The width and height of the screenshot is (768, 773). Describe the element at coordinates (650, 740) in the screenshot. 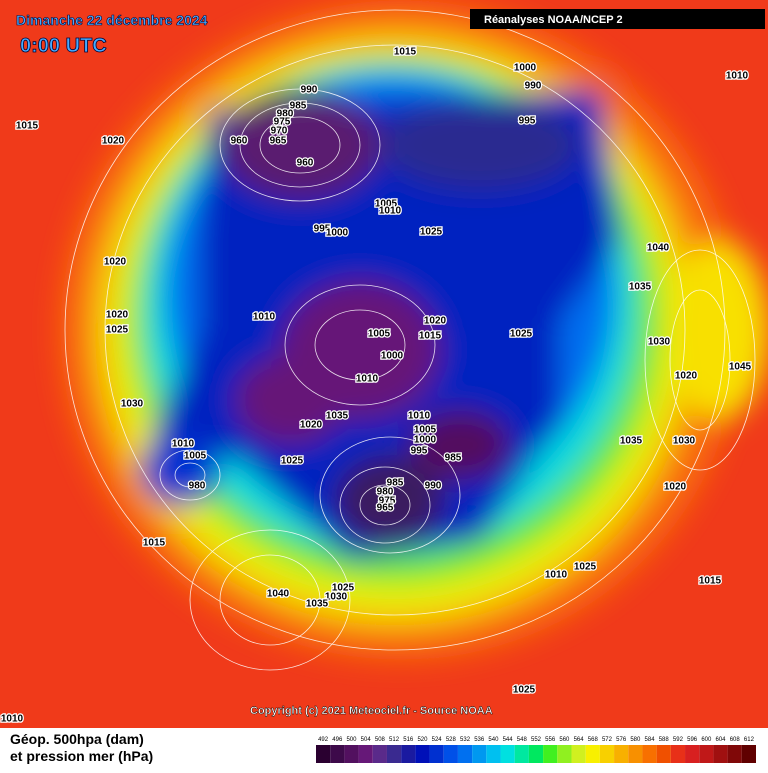

I see `scale-label: 584` at that location.